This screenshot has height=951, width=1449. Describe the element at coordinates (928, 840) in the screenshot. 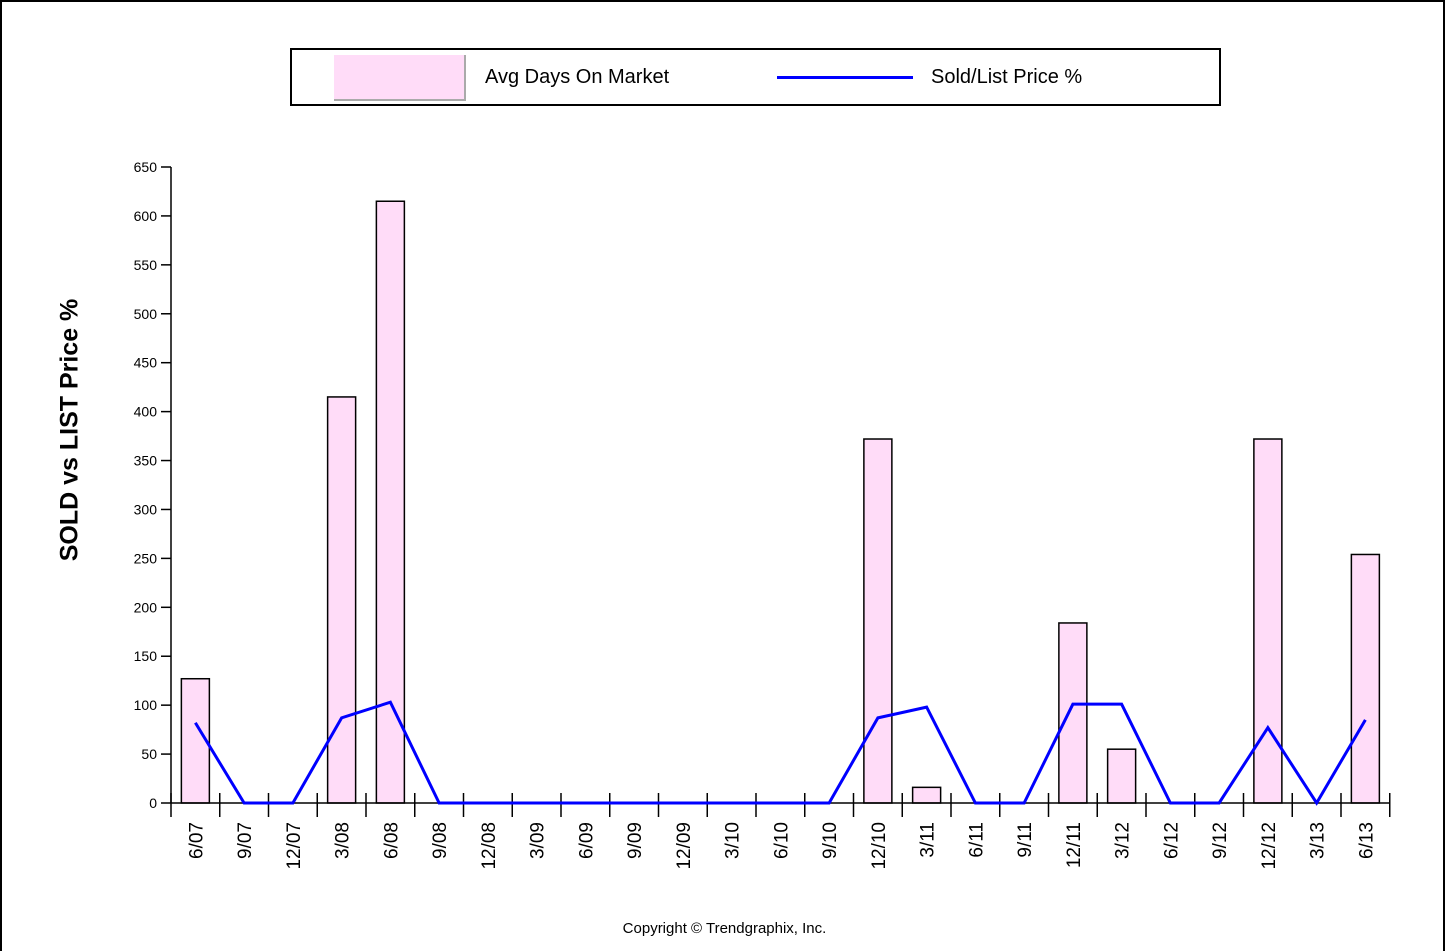

I see `x-tick-label-3/11: 3/11` at that location.